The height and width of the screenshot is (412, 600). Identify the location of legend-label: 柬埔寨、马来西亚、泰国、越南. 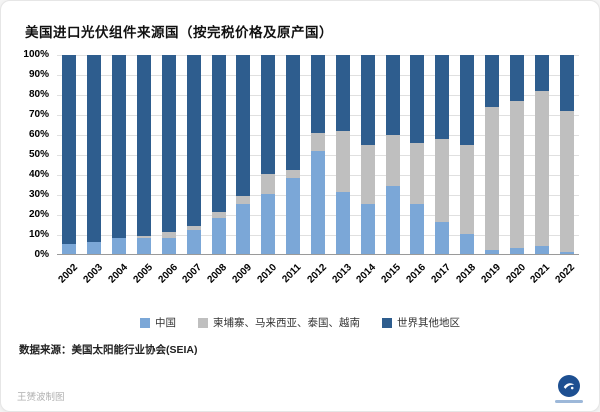
(286, 323).